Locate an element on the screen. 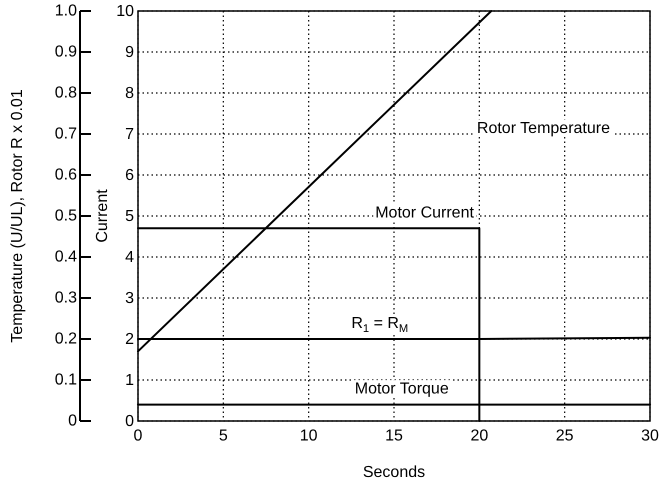 The height and width of the screenshot is (489, 662). y2-tick-label: 0.1 is located at coordinates (66, 380).